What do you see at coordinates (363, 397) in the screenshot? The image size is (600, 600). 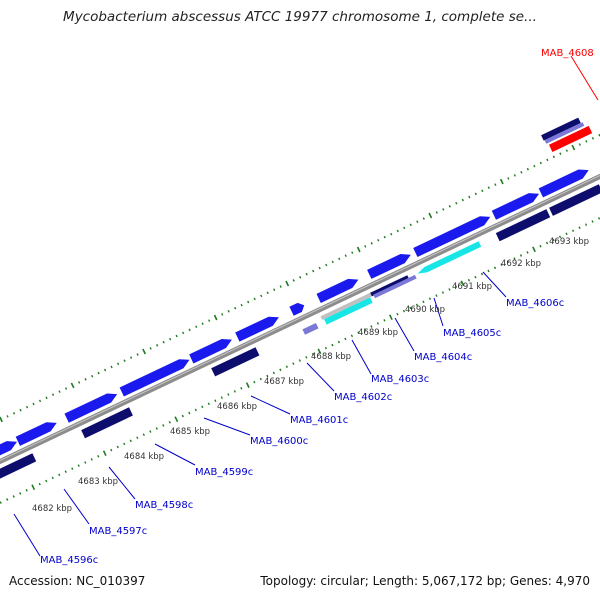 I see `gene-label-mab_4602c: MAB_4602c` at bounding box center [363, 397].